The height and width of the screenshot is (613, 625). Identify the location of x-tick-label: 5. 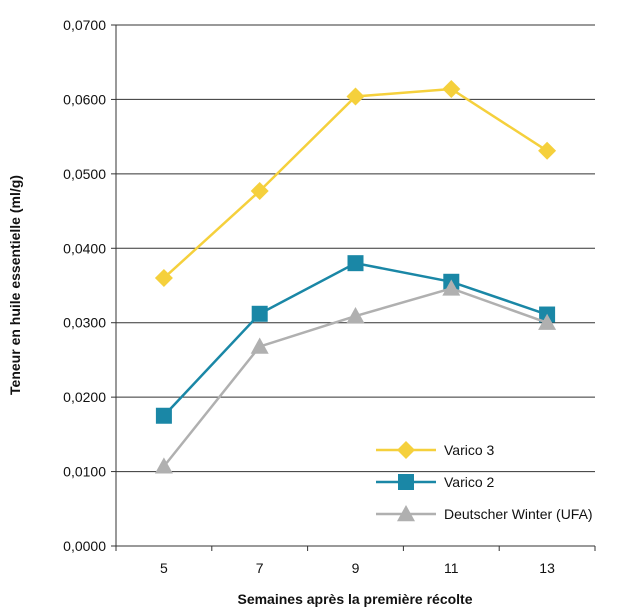
(164, 568).